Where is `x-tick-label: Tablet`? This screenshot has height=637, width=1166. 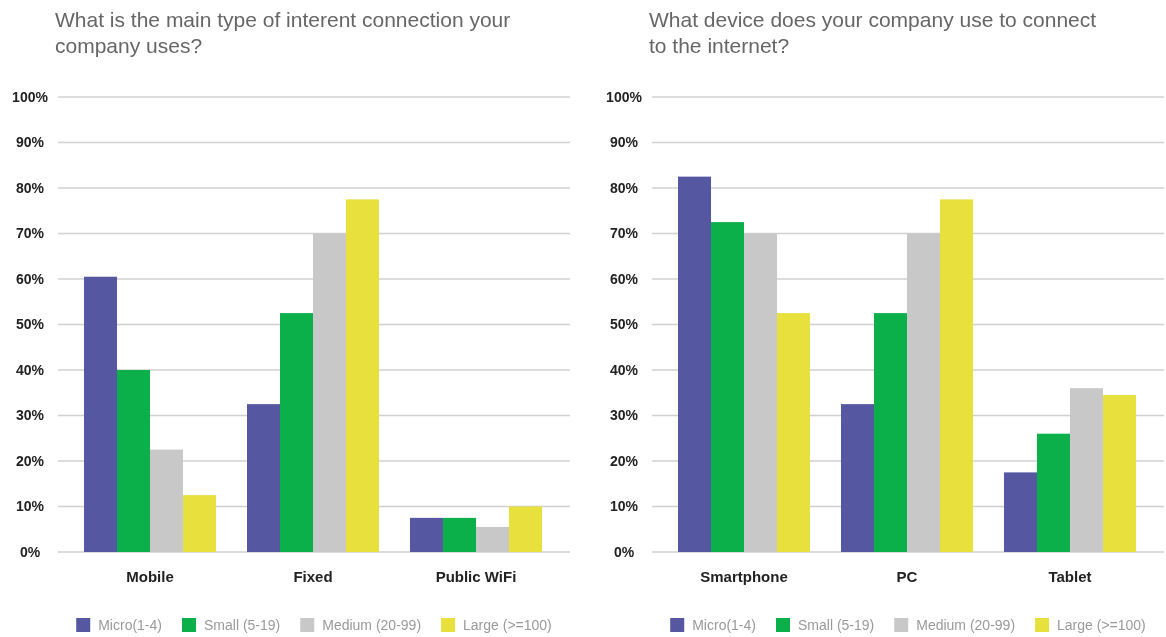 x-tick-label: Tablet is located at coordinates (1070, 577).